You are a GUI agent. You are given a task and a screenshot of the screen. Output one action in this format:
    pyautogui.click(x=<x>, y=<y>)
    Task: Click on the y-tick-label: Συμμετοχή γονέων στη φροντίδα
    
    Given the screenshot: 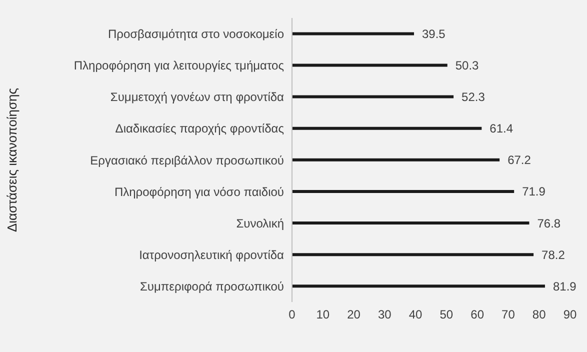 What is the action you would take?
    pyautogui.click(x=197, y=97)
    